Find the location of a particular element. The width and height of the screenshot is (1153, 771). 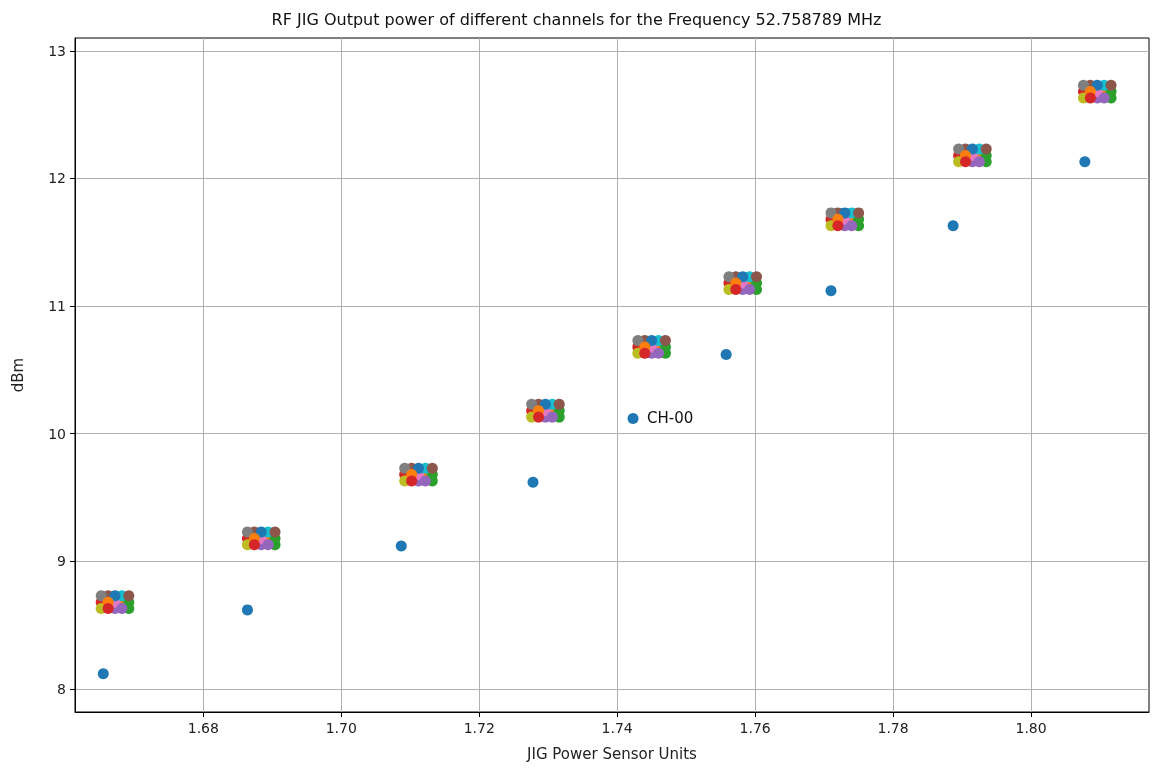

x-tick-label: 1.72 is located at coordinates (479, 728).